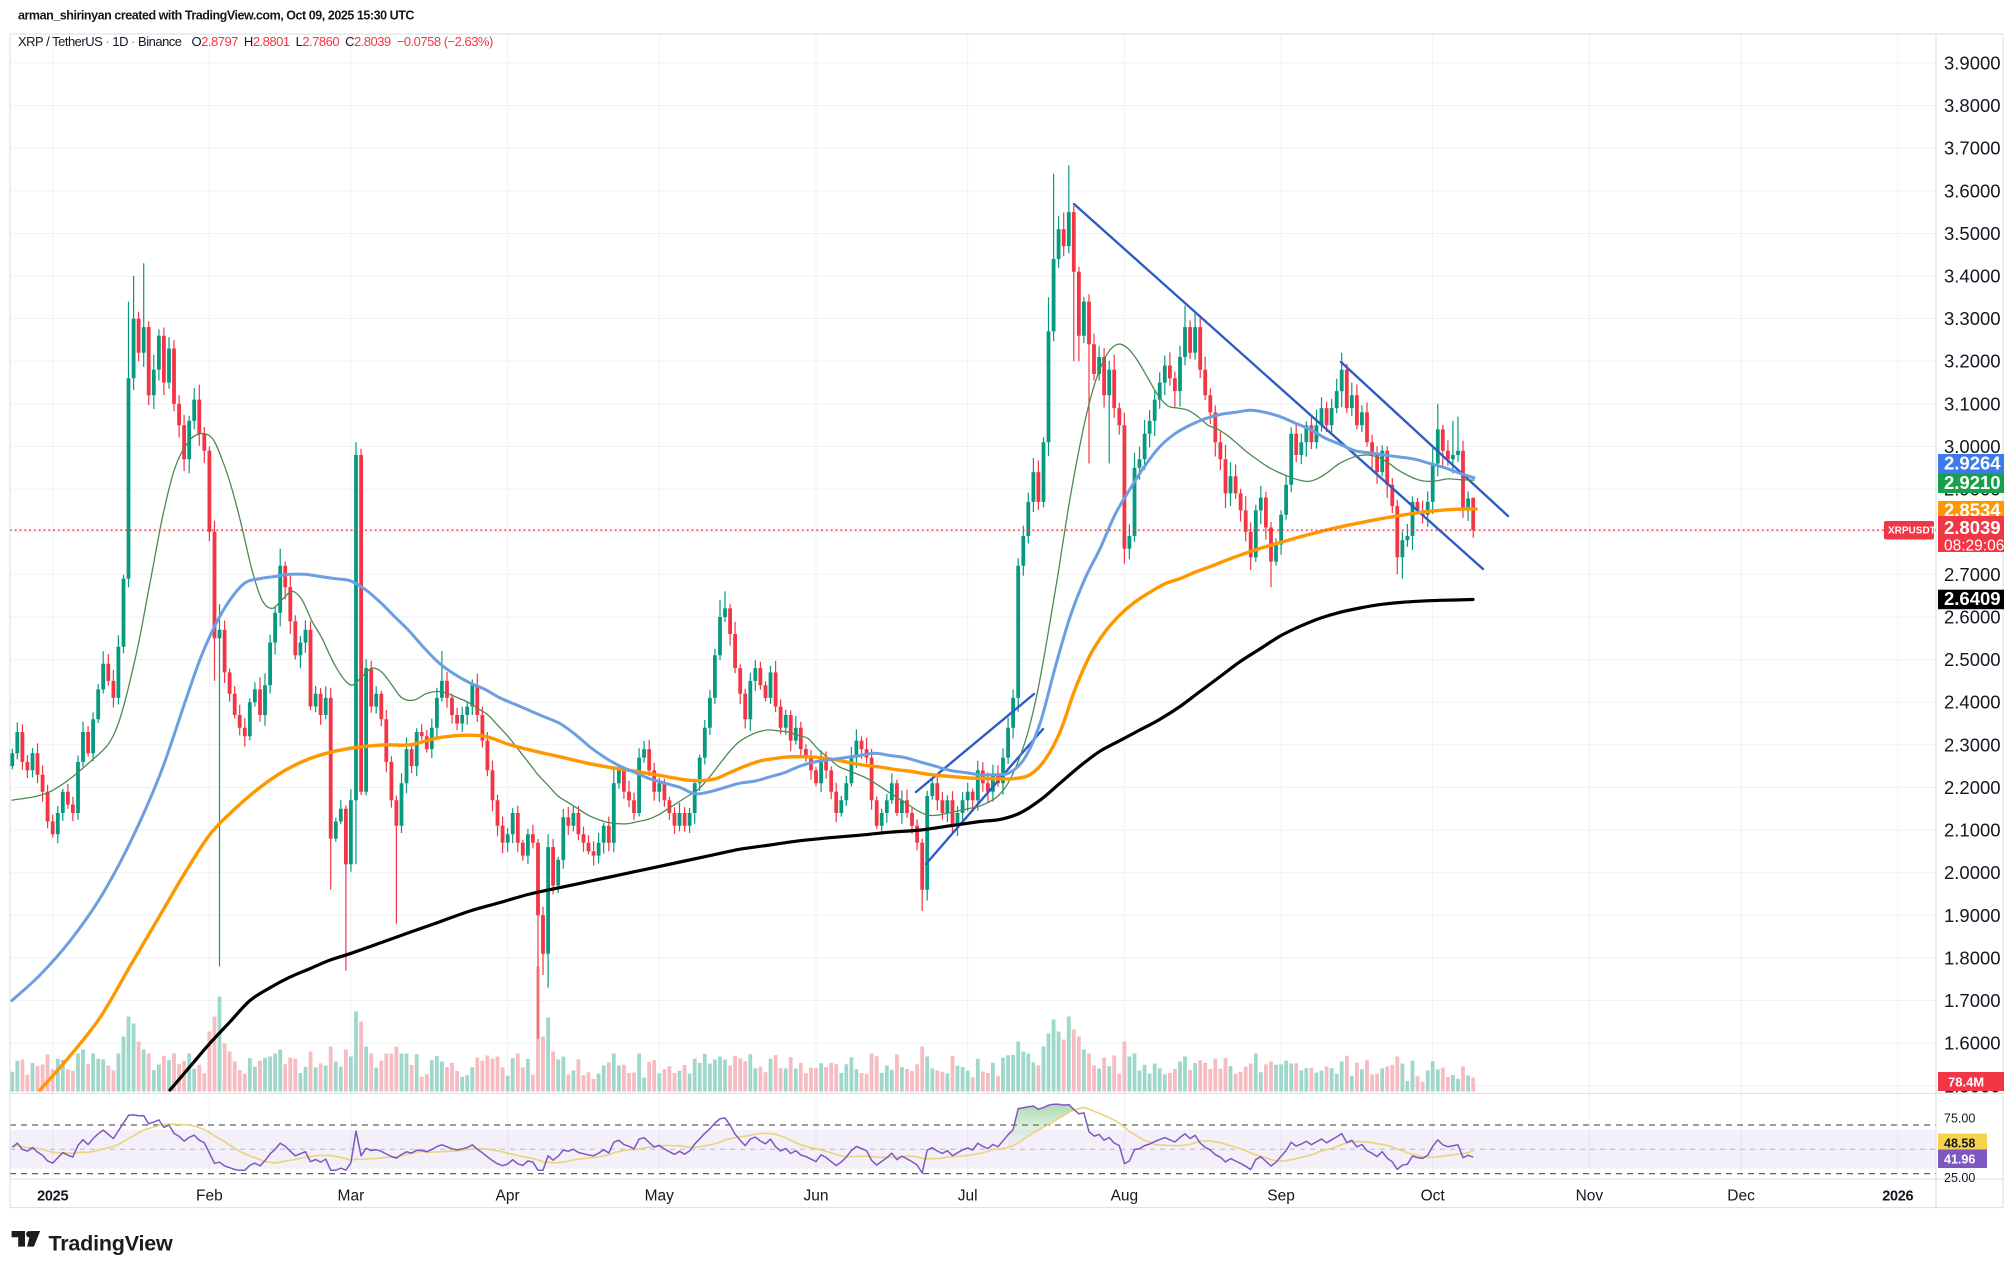  I want to click on svg-text: 2.5000, so click(1972, 659).